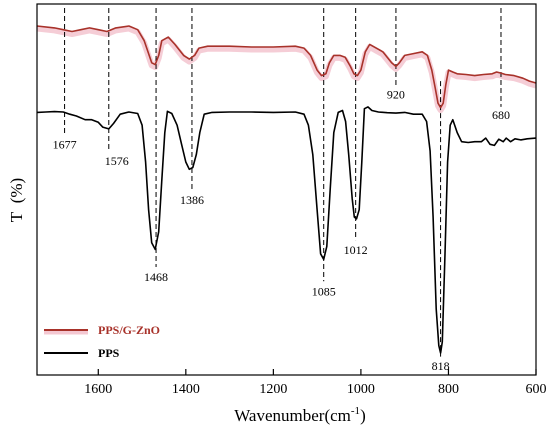  I want to click on x-tick-label: 1000, so click(361, 389).